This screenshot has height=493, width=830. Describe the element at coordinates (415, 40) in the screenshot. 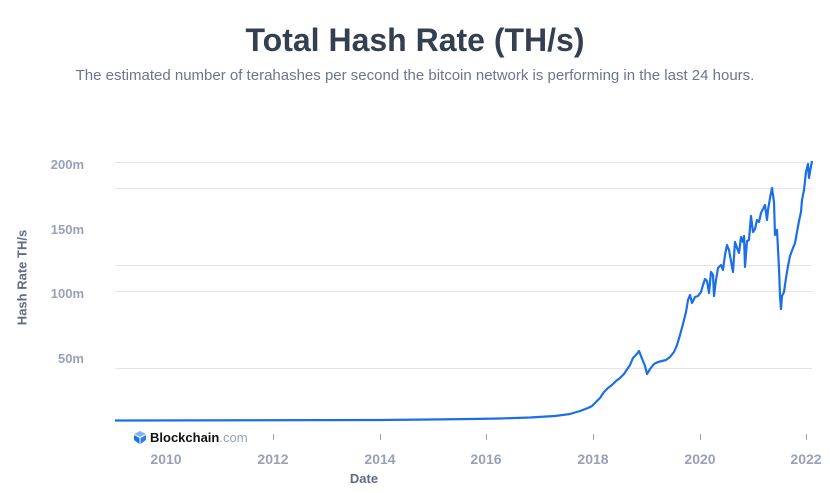

I see `chart-title: Total Hash Rate (TH/s)` at that location.